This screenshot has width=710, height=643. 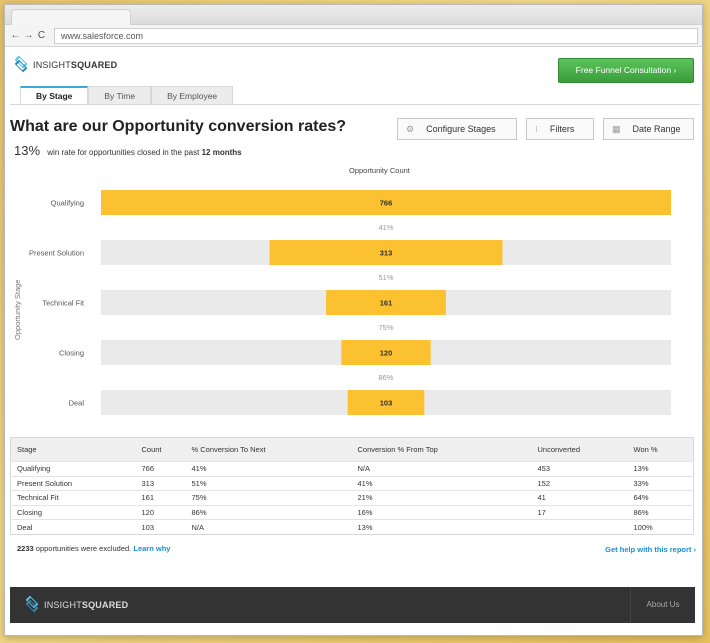 I want to click on browser-address-bar: ← → C www.salesforce.com, so click(x=353, y=36).